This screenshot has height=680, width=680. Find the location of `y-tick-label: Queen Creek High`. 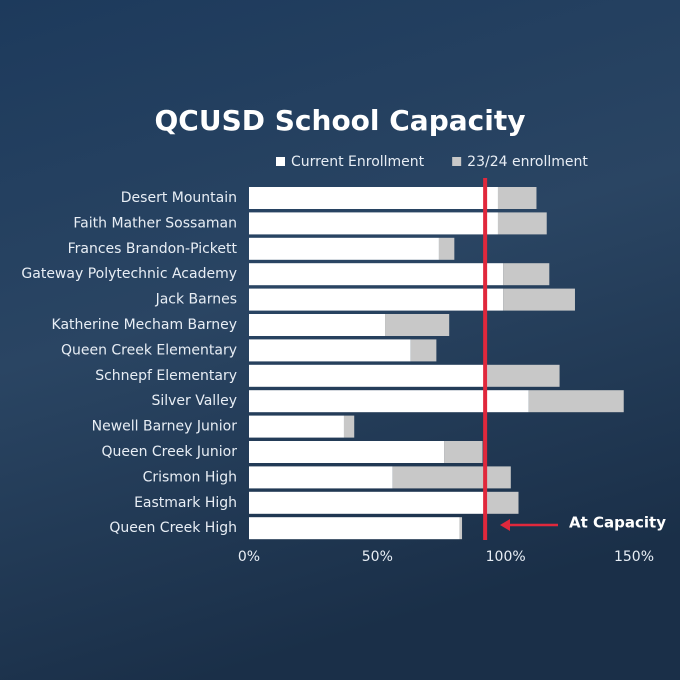

y-tick-label: Queen Creek High is located at coordinates (173, 528).